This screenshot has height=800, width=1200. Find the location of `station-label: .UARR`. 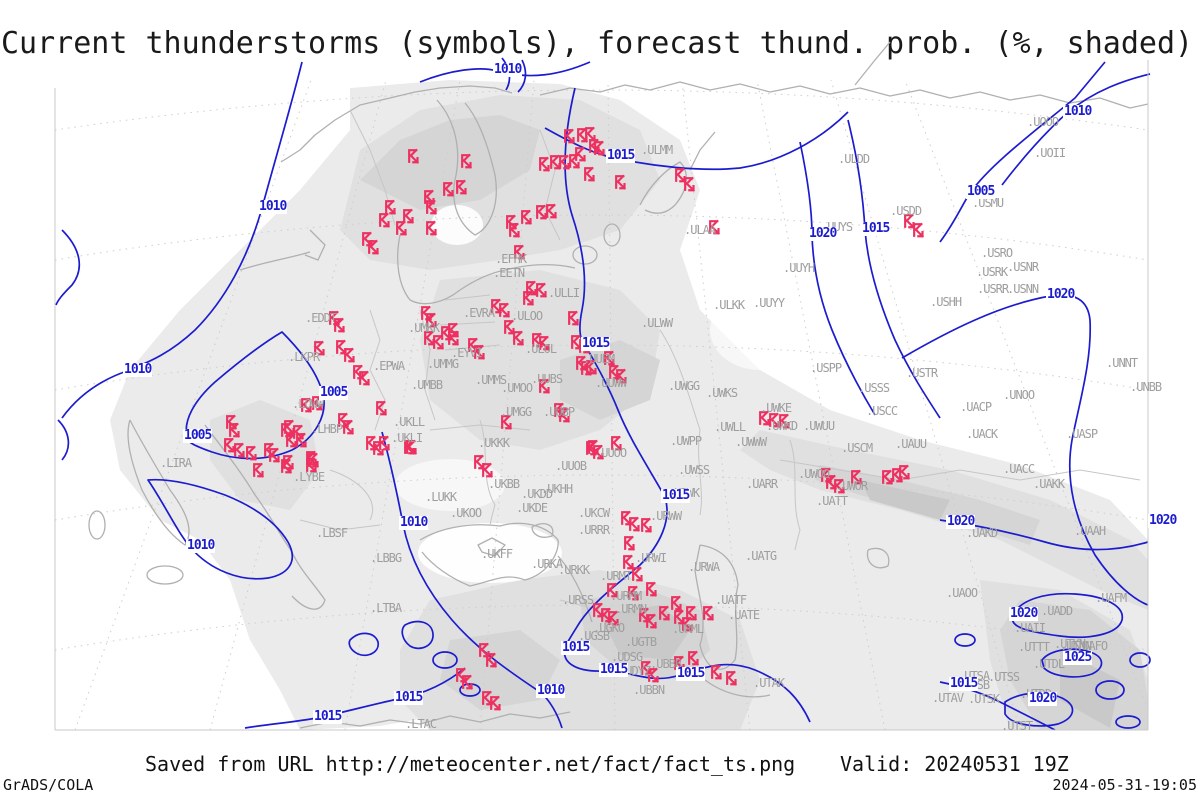

station-label: .UARR is located at coordinates (762, 484).